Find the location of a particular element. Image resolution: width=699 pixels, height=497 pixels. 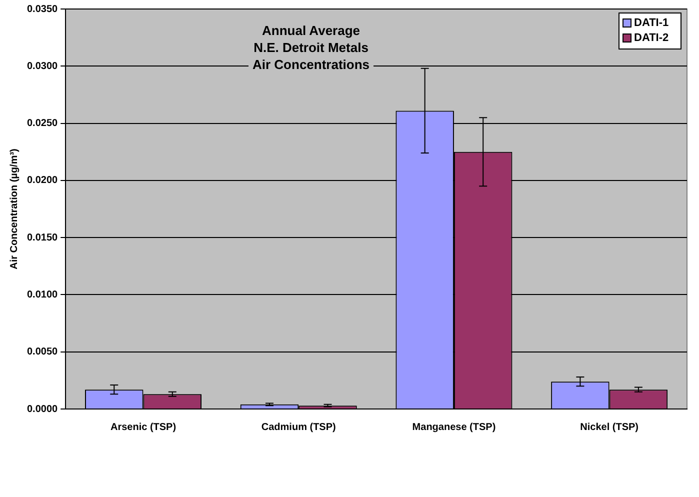

y-tick-label: 0.0150 is located at coordinates (42, 238).